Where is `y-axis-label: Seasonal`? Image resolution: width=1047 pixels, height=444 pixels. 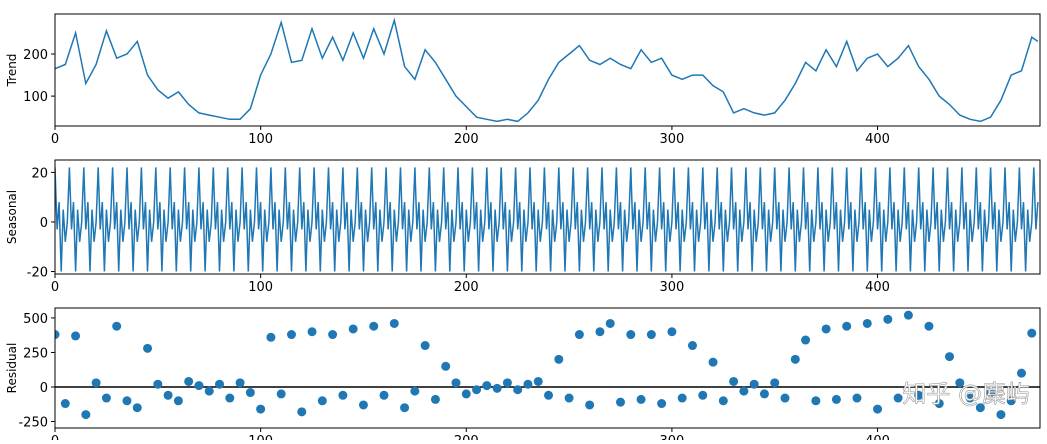
y-axis-label: Seasonal is located at coordinates (12, 217).